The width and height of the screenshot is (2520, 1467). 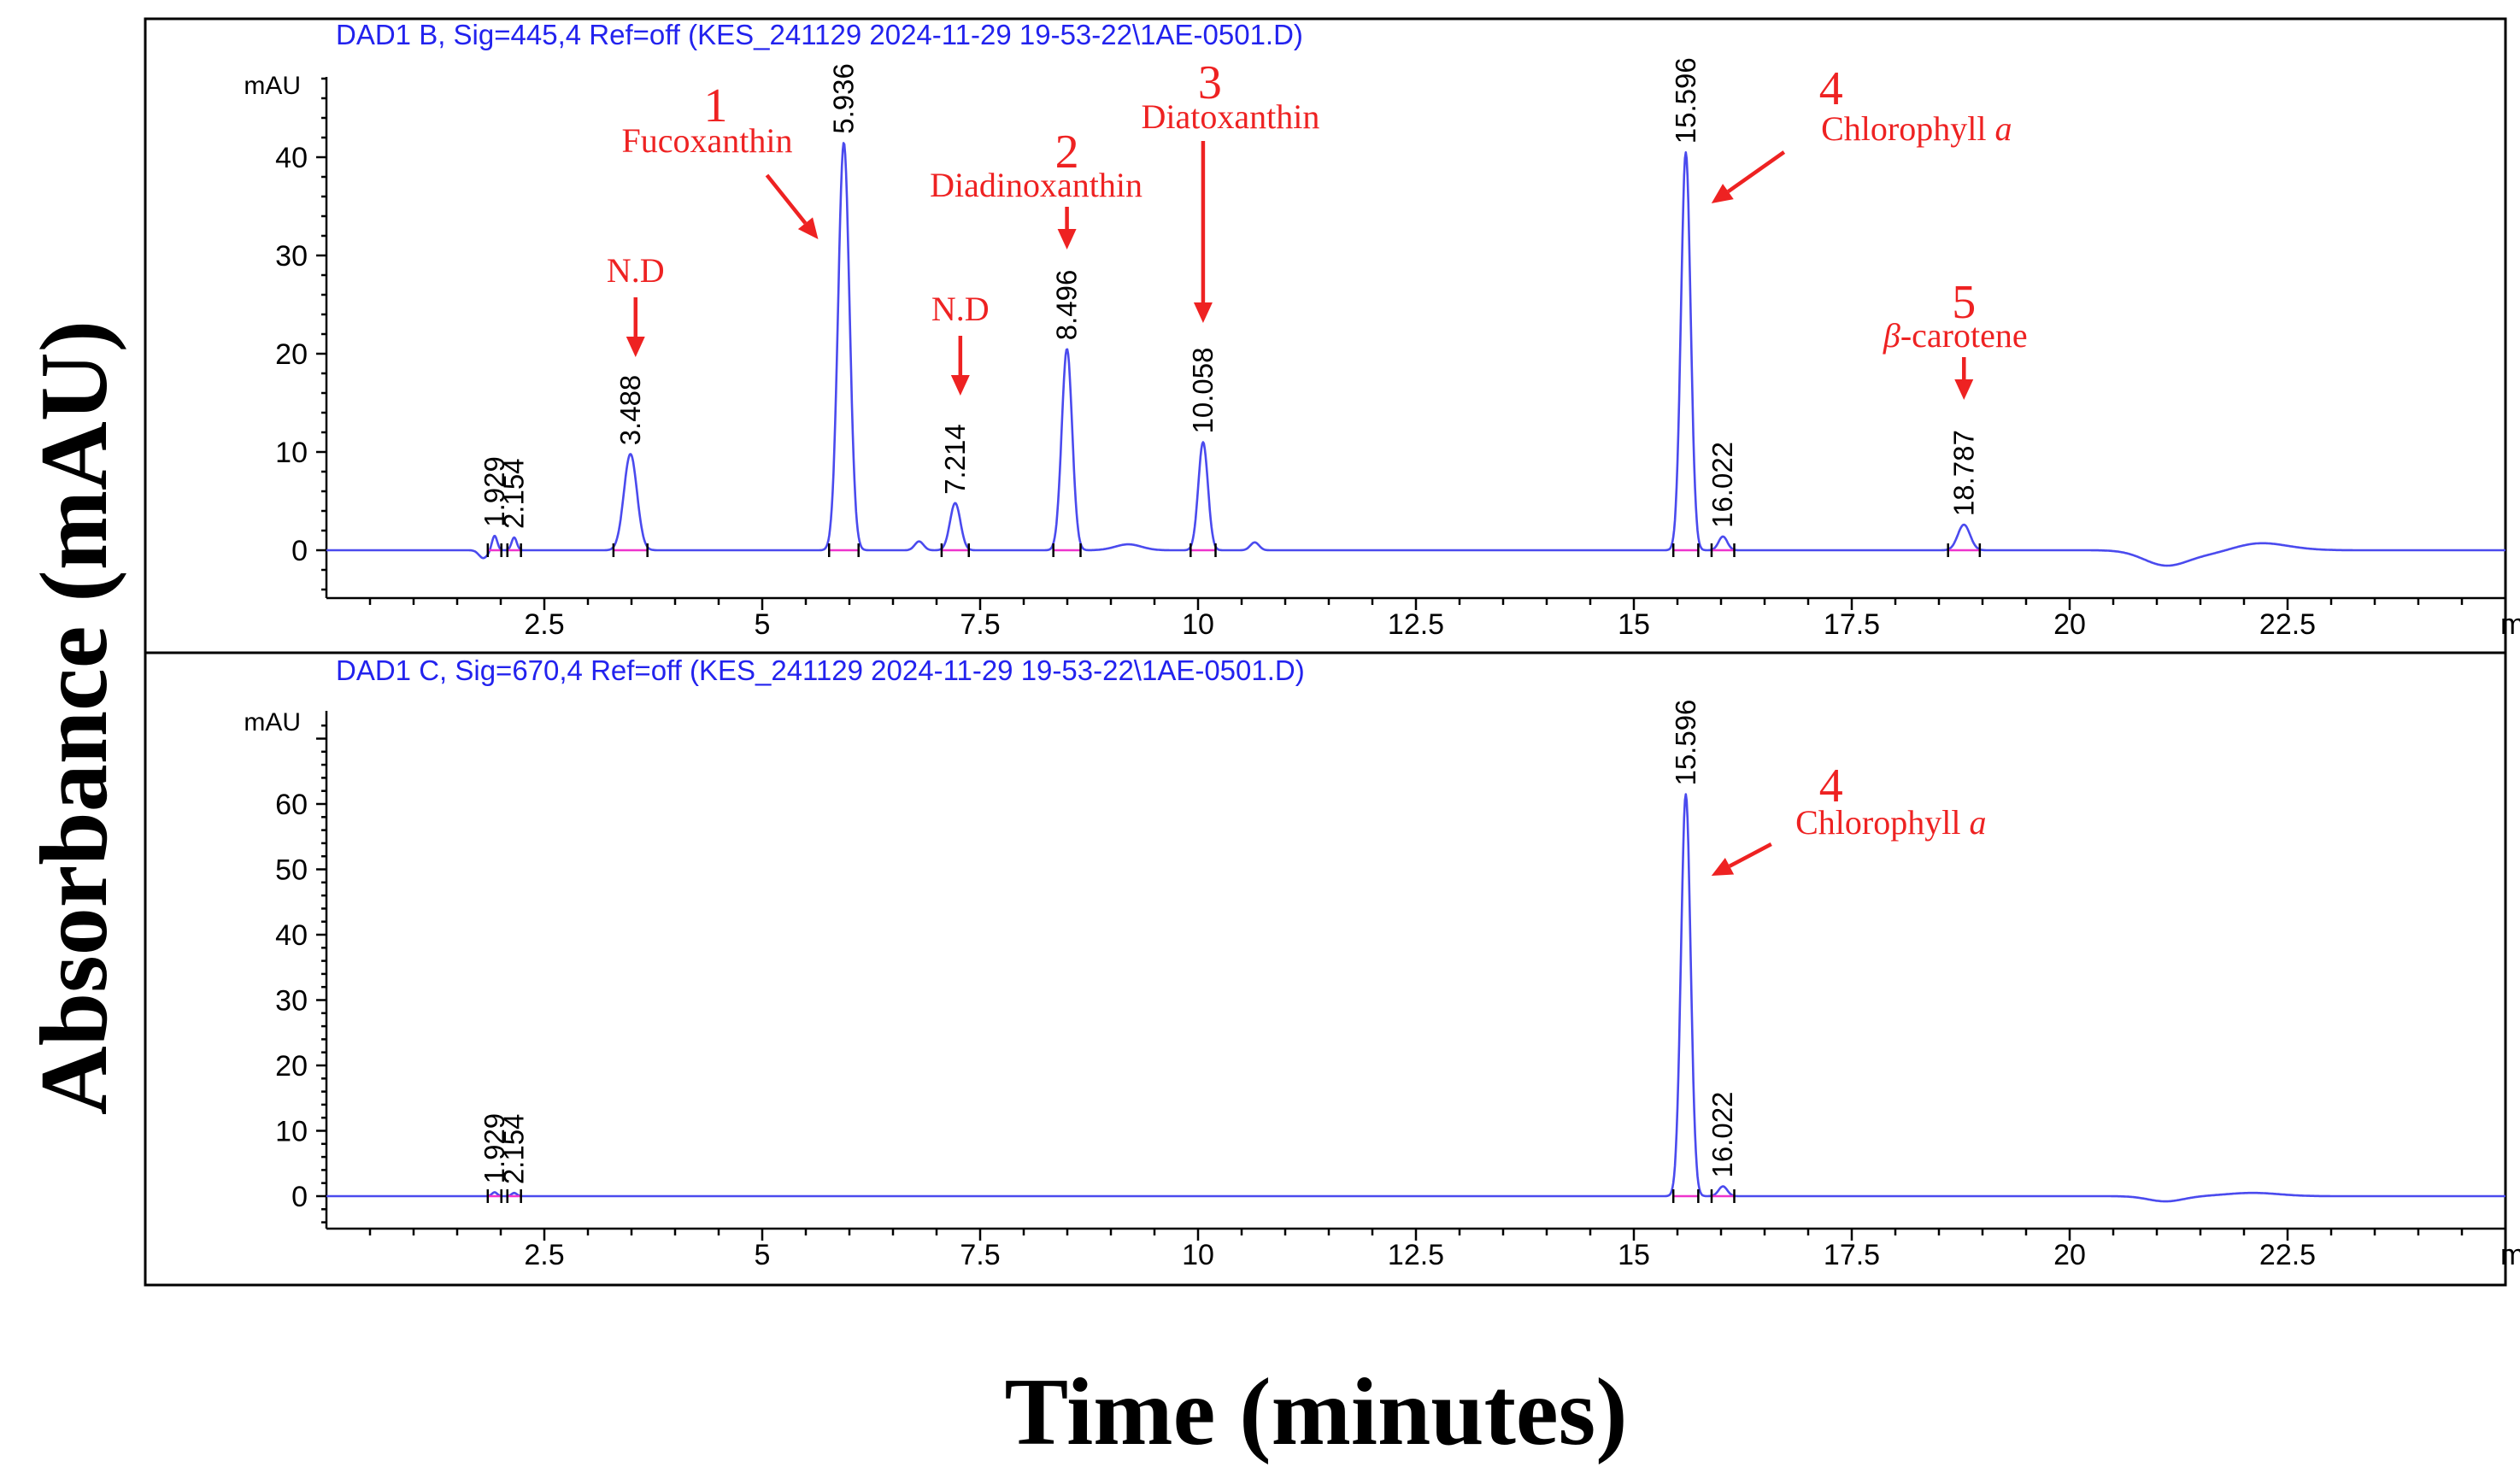 What do you see at coordinates (291, 870) in the screenshot?
I see `y-tick-label: 50` at bounding box center [291, 870].